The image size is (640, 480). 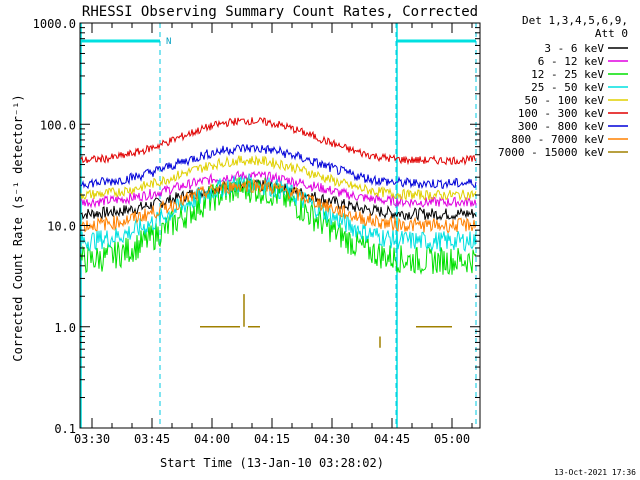 I want to click on x-axis-label: Start Time (13-Jan-10 03:28:02), so click(x=272, y=463).